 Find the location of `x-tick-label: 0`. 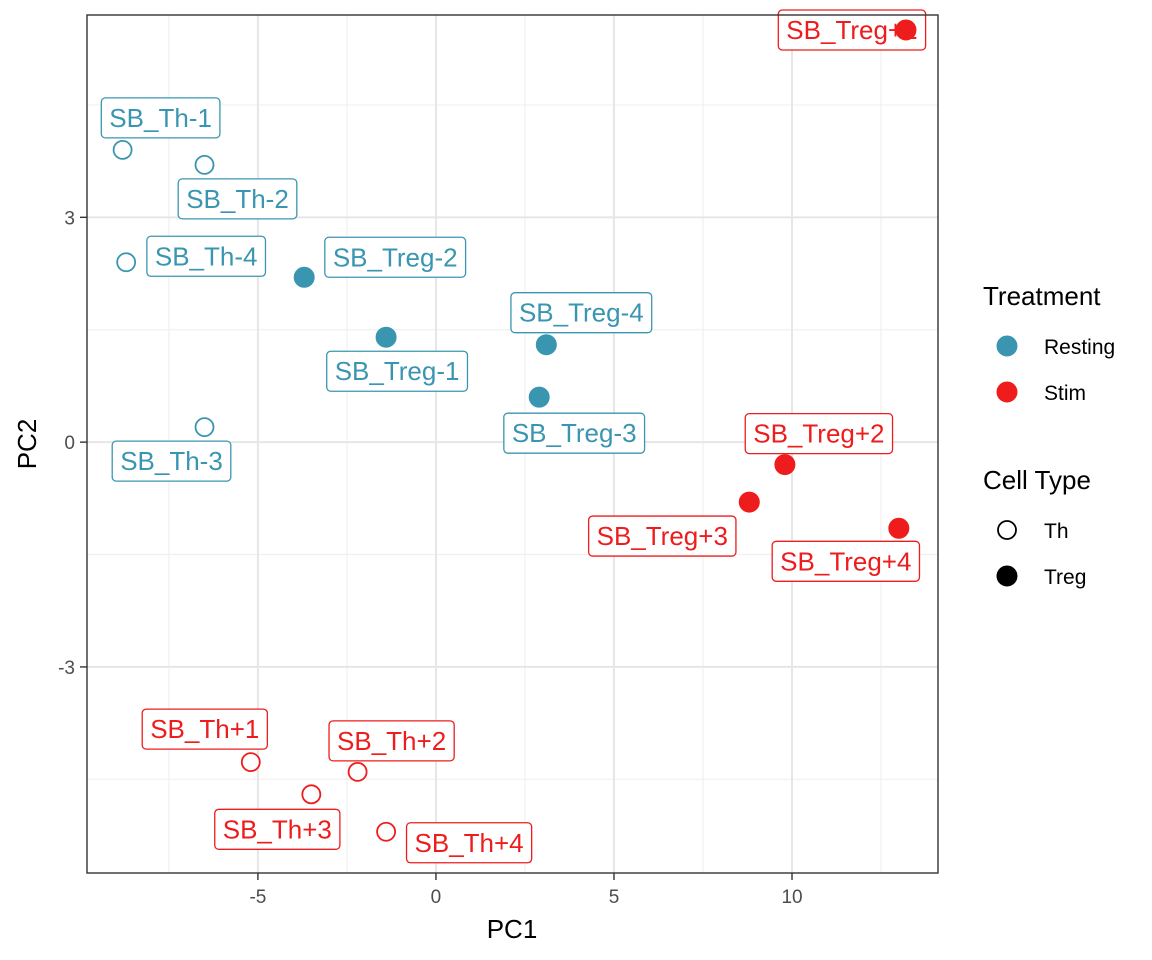

x-tick-label: 0 is located at coordinates (436, 897).